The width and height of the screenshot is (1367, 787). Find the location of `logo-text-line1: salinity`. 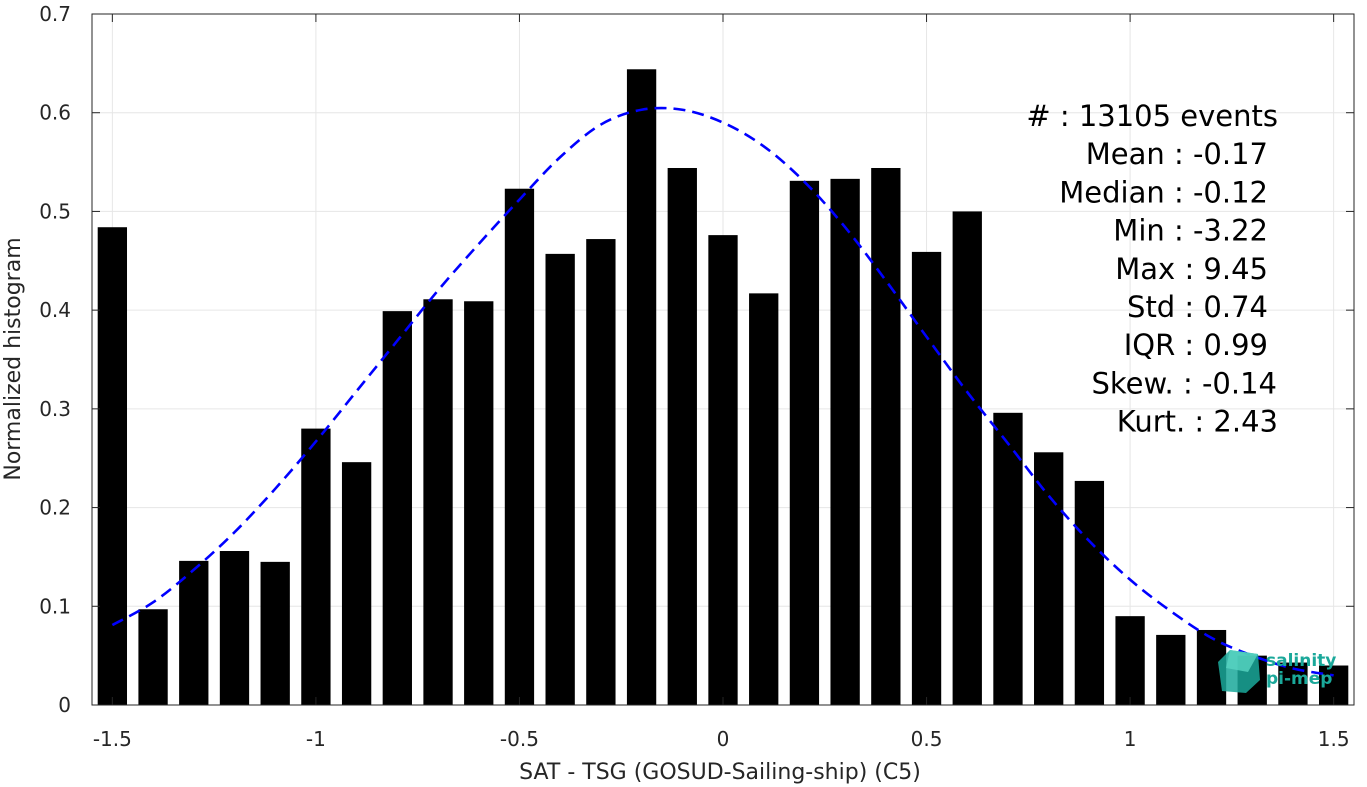

logo-text-line1: salinity is located at coordinates (1301, 661).